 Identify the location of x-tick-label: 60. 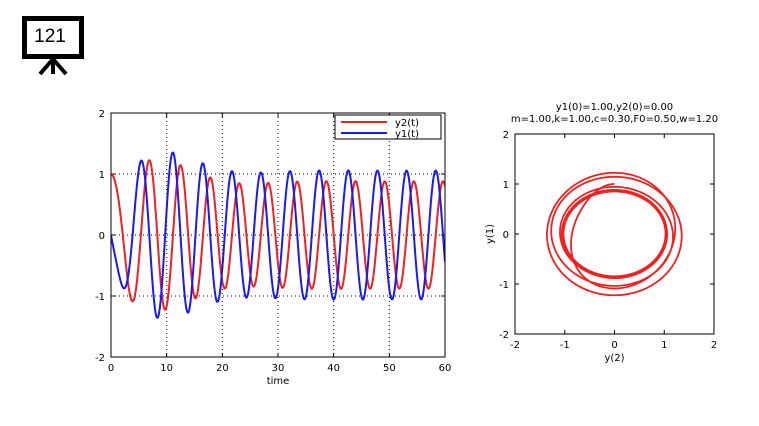
(445, 368).